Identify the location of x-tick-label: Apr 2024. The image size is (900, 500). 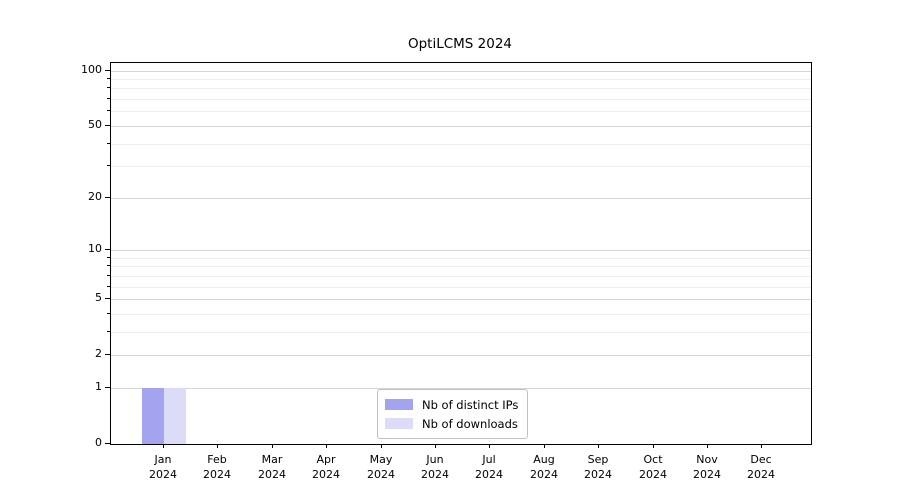
(326, 467).